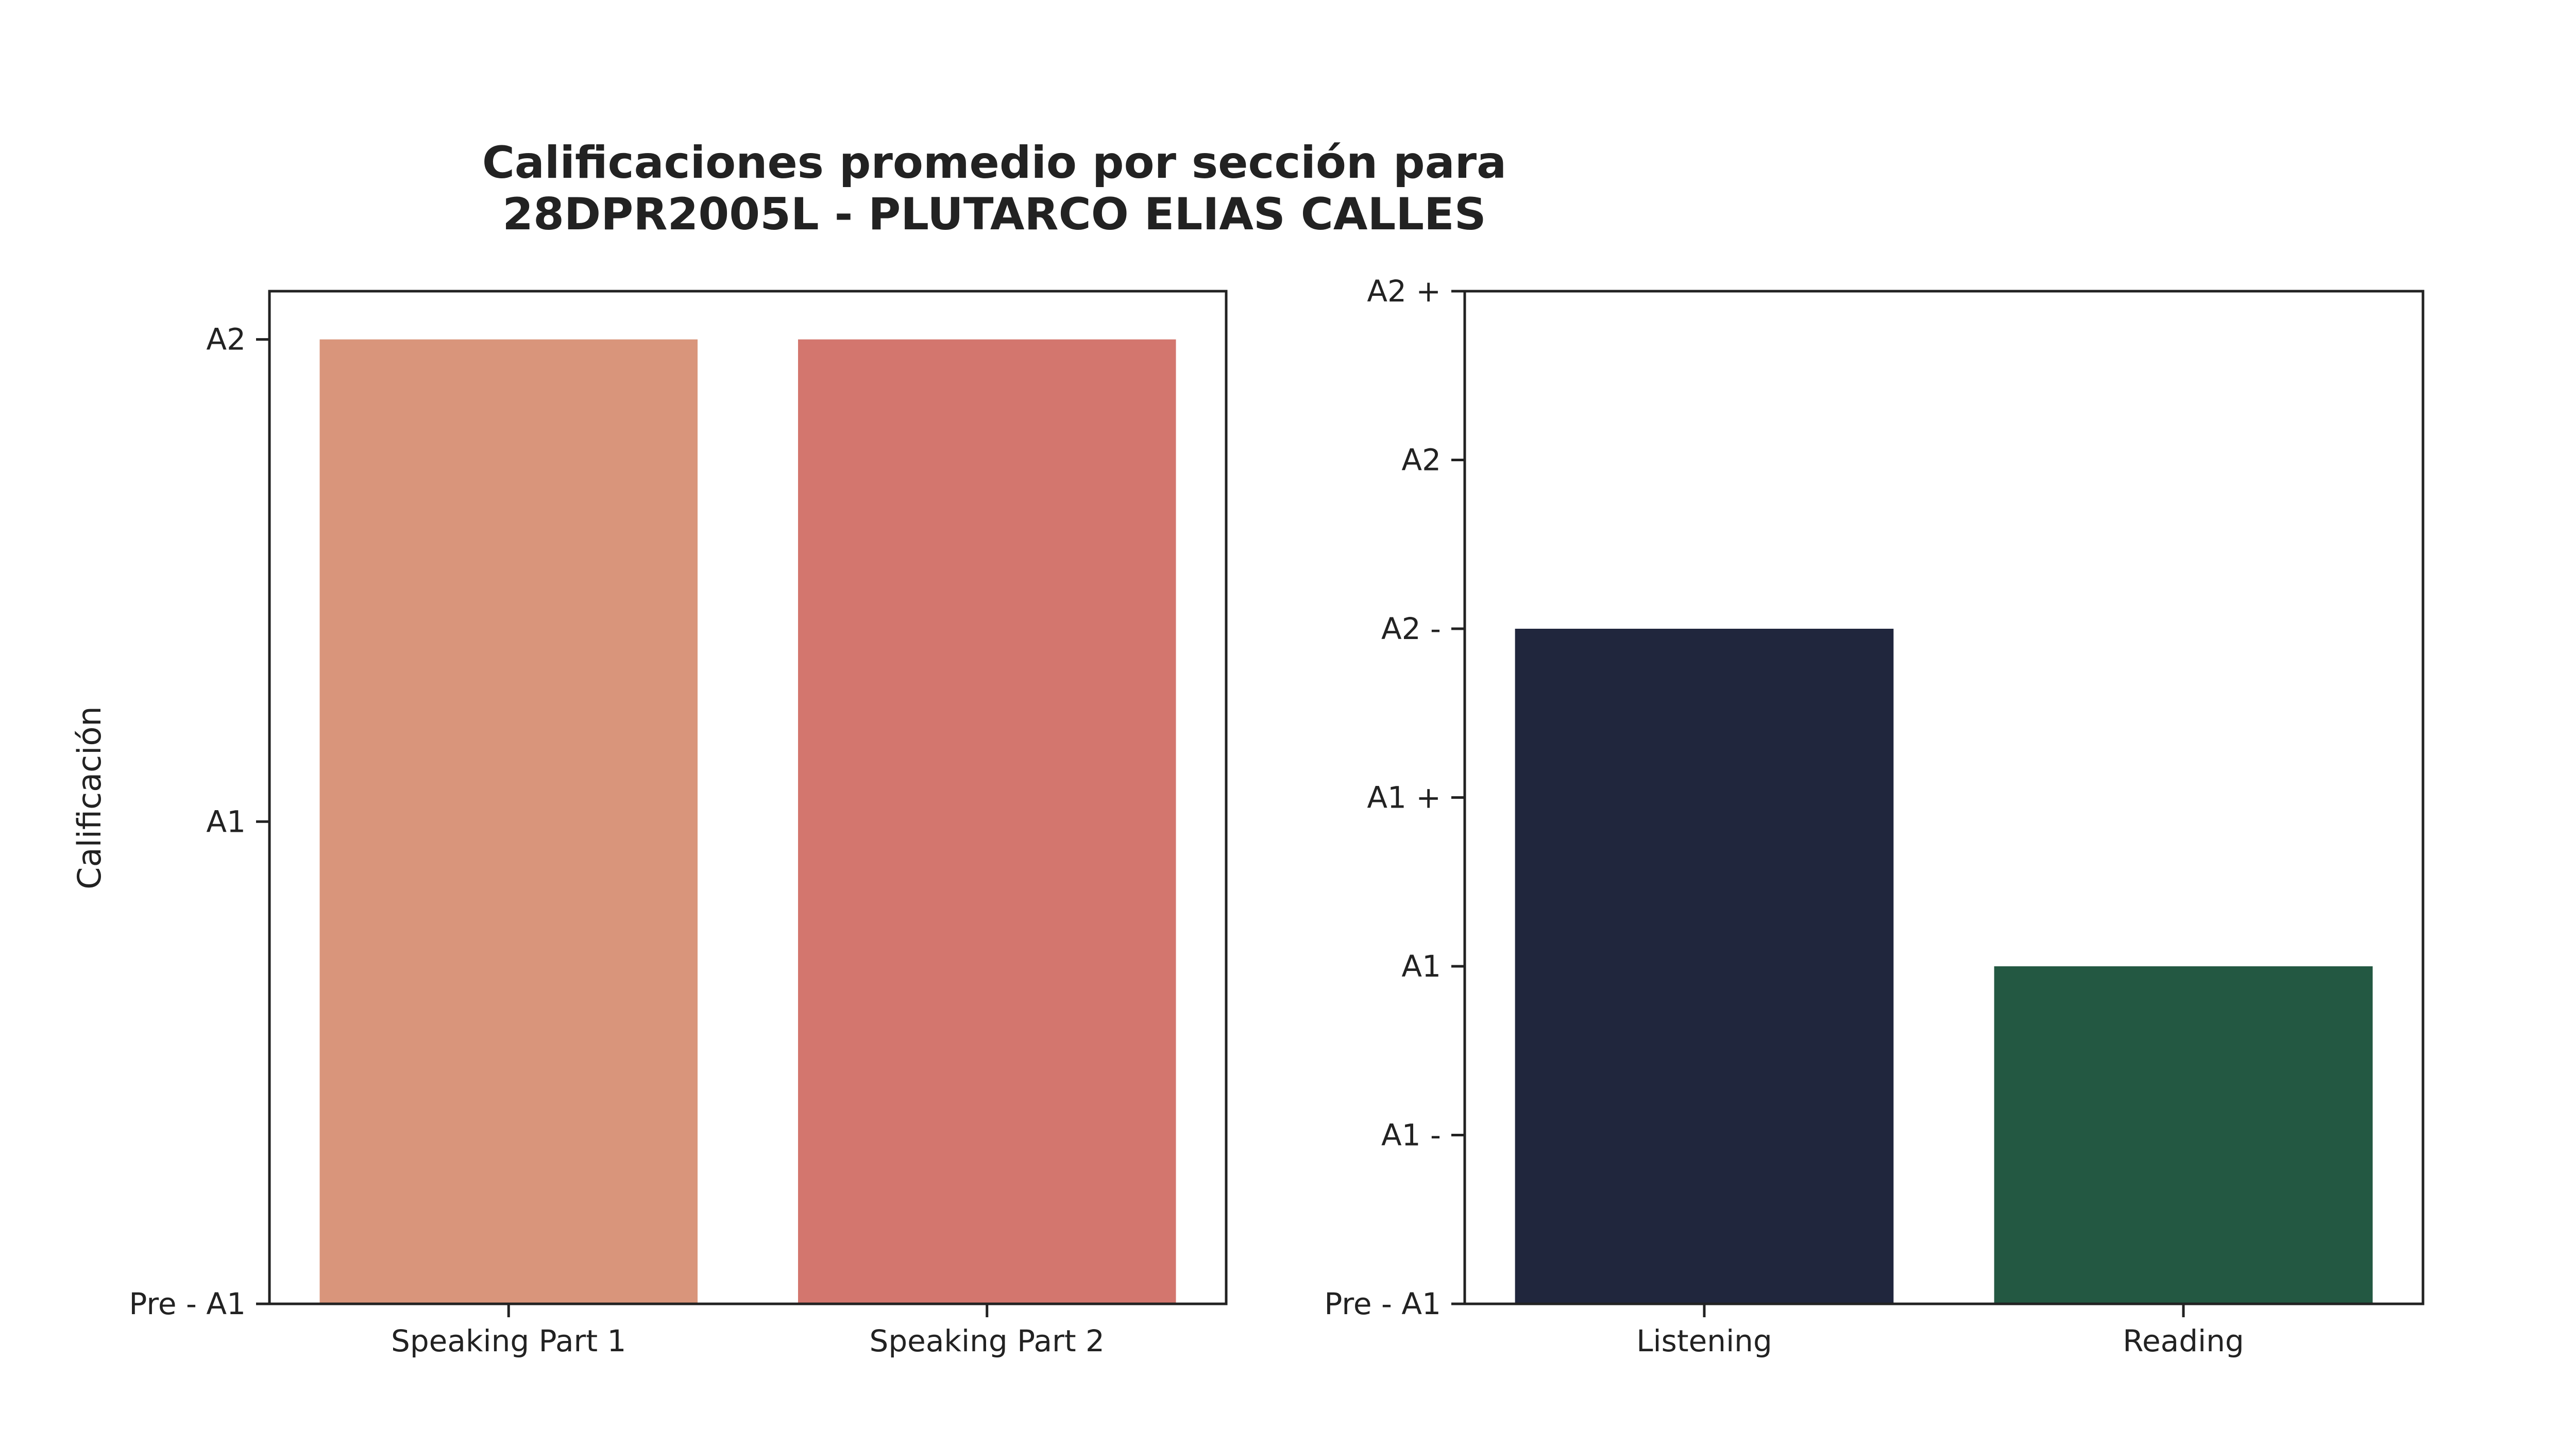  I want to click on y-axis-label: Calificación, so click(89, 797).